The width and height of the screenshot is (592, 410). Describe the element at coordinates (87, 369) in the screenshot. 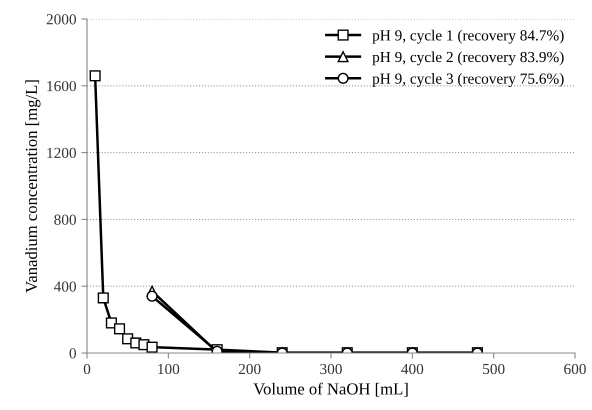

I see `x-tick-label: 0` at that location.